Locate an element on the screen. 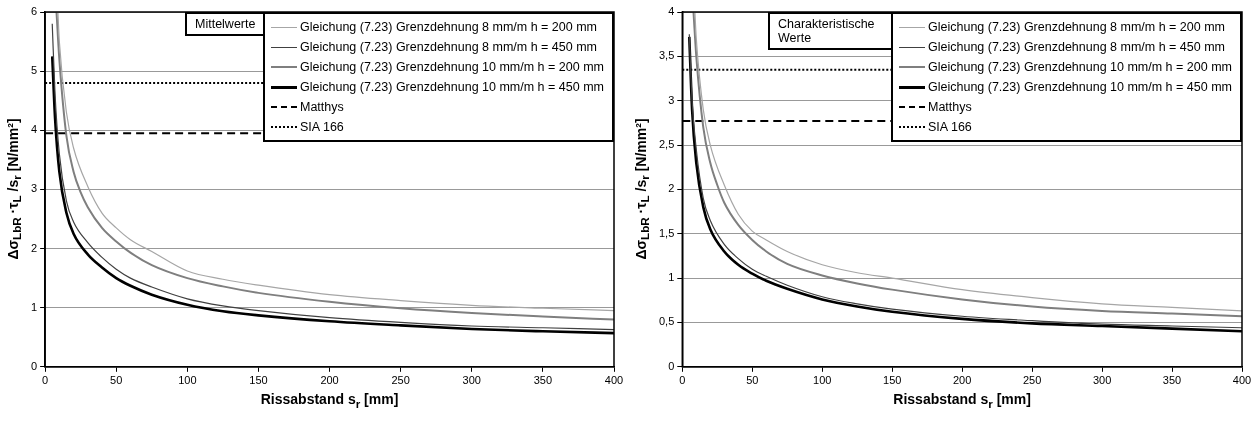 Image resolution: width=1257 pixels, height=421 pixels. y-tick-label: 3,5 is located at coordinates (666, 55).